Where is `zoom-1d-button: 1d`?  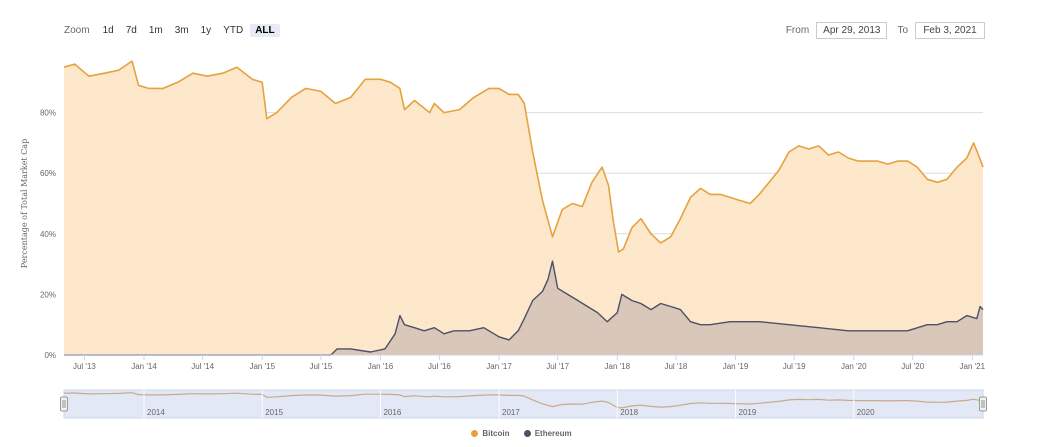
zoom-1d-button: 1d is located at coordinates (108, 30).